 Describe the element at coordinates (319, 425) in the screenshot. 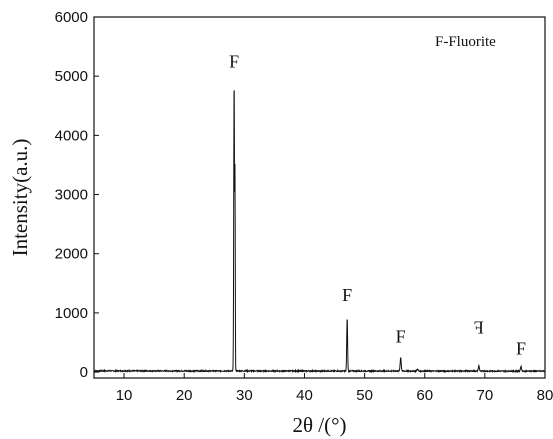

I see `x-axis-title: 2θ /(°)` at that location.